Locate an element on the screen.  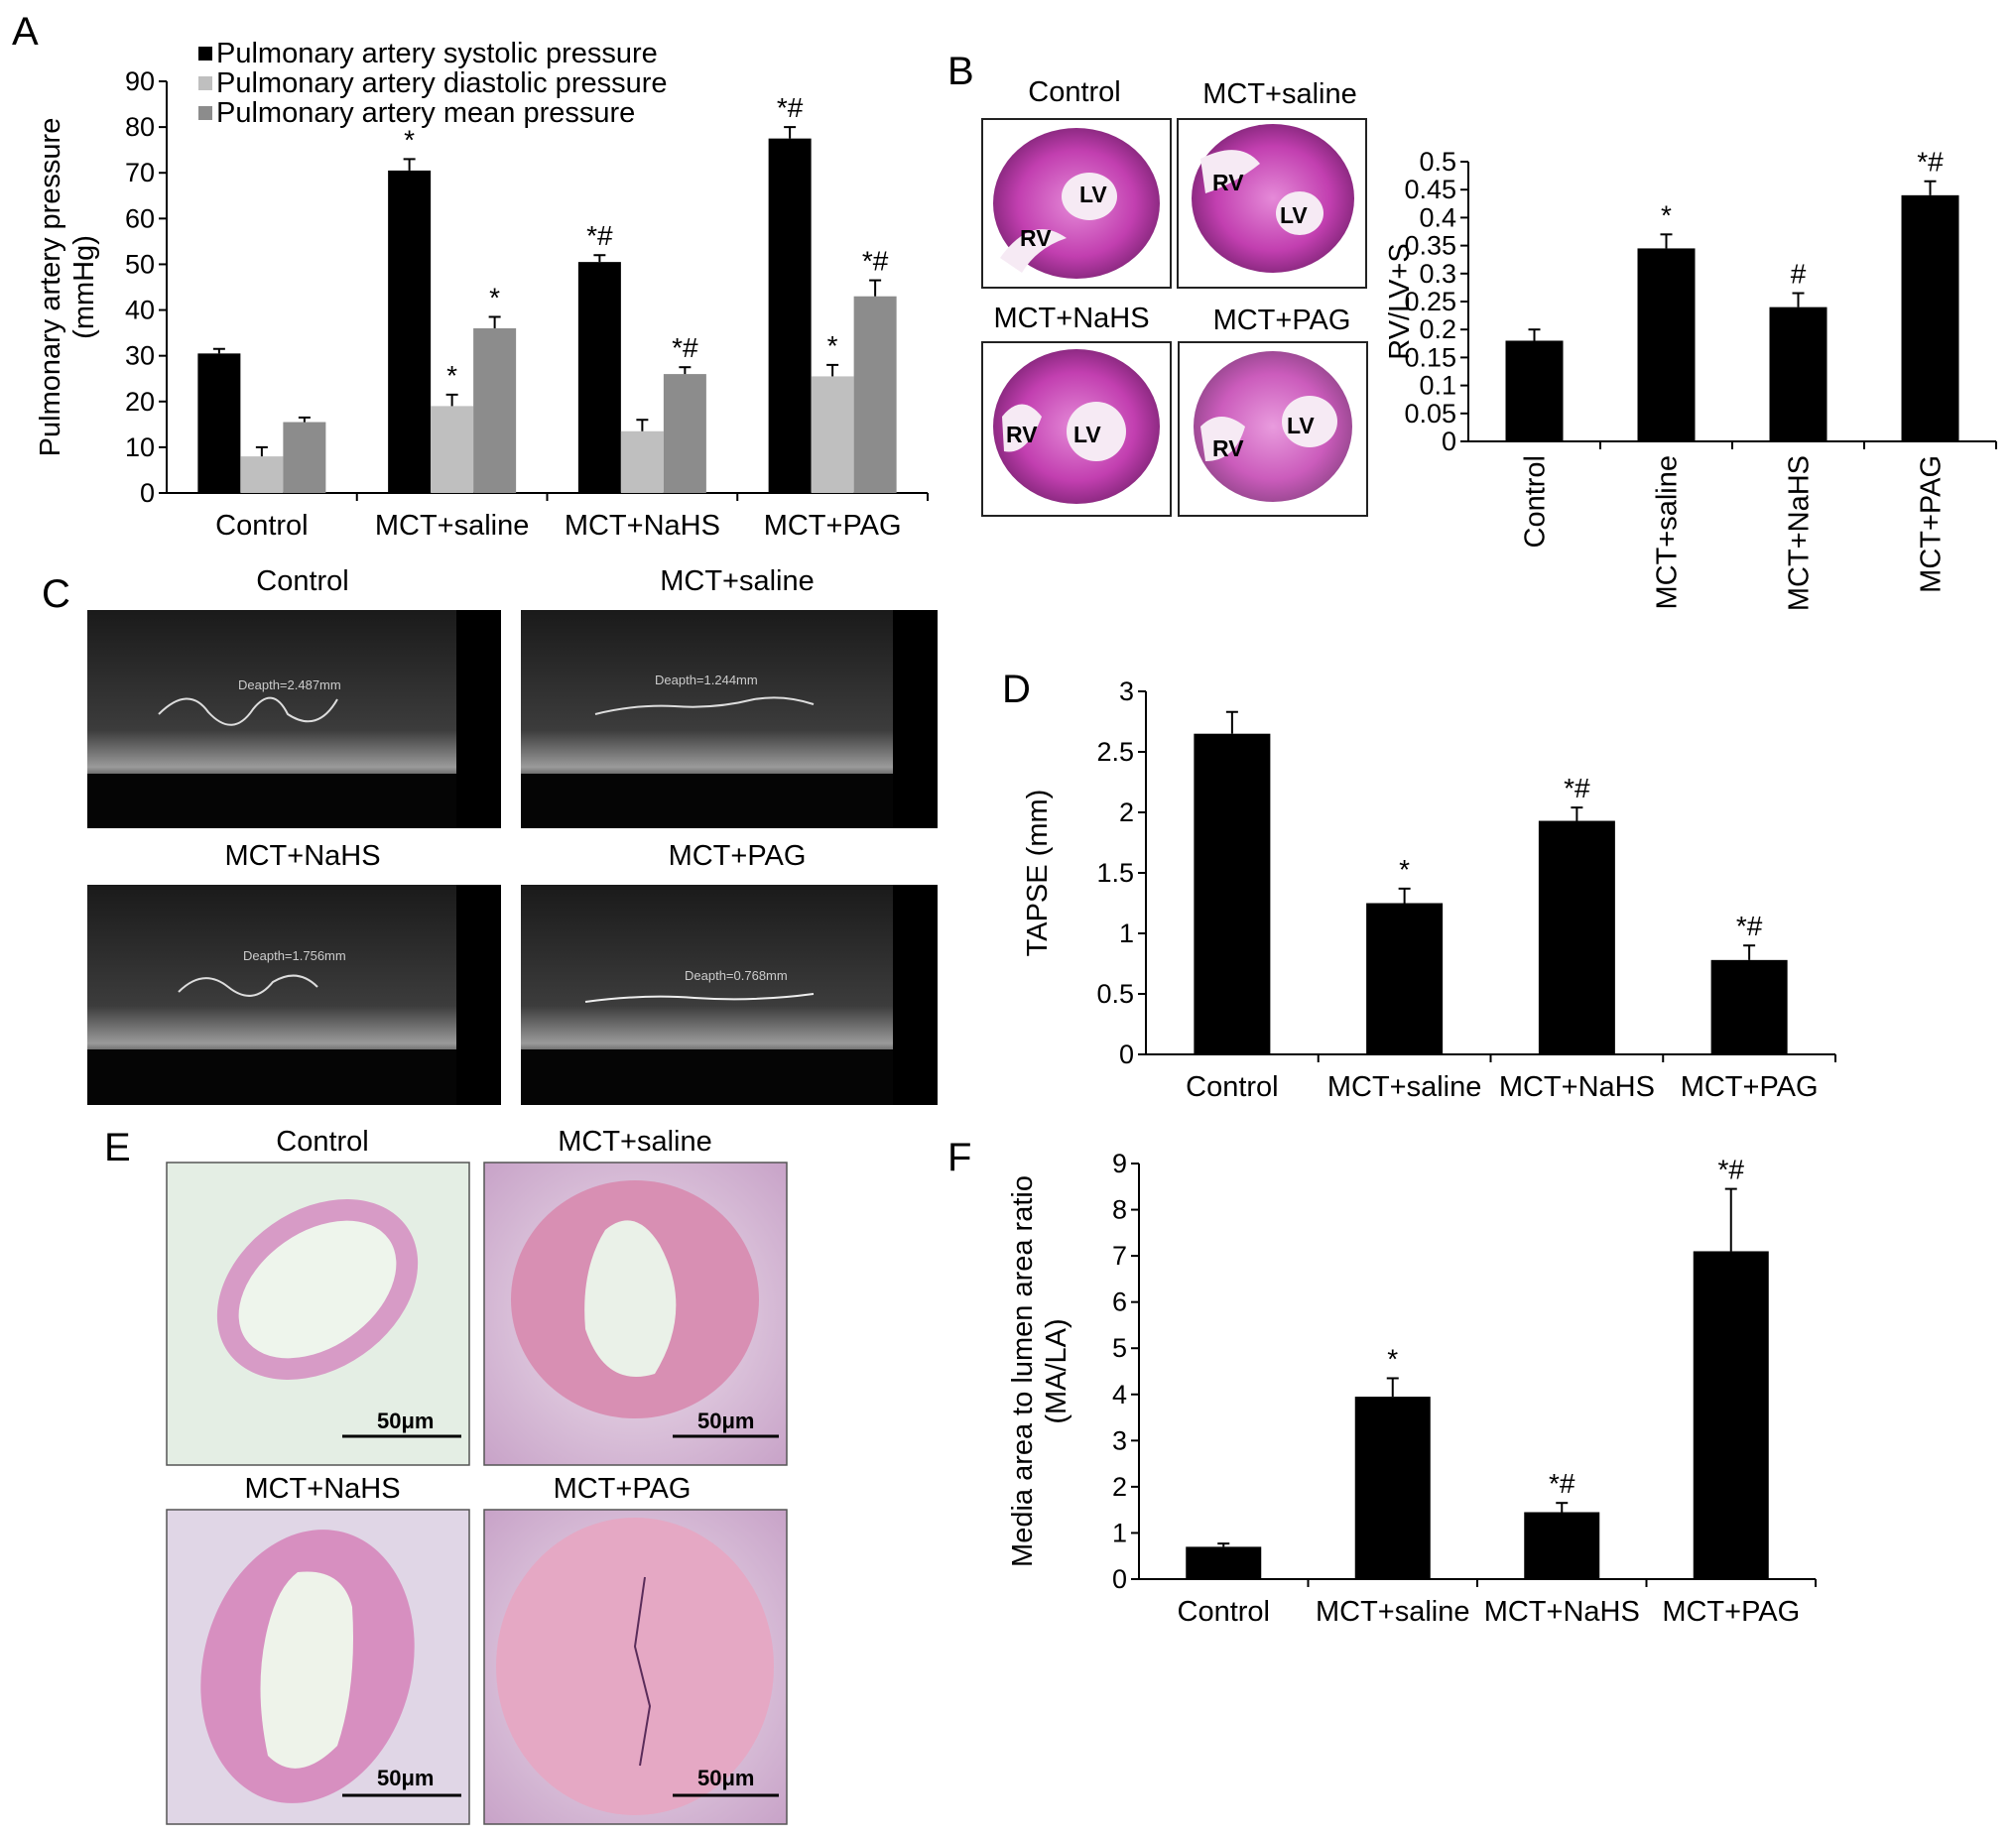
y-tick-label: 9 is located at coordinates (1119, 1163).